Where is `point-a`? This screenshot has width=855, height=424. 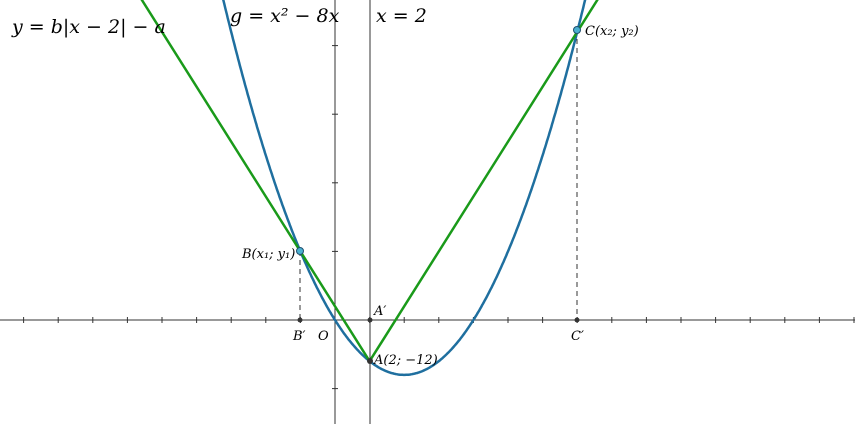
point-a is located at coordinates (370, 361).